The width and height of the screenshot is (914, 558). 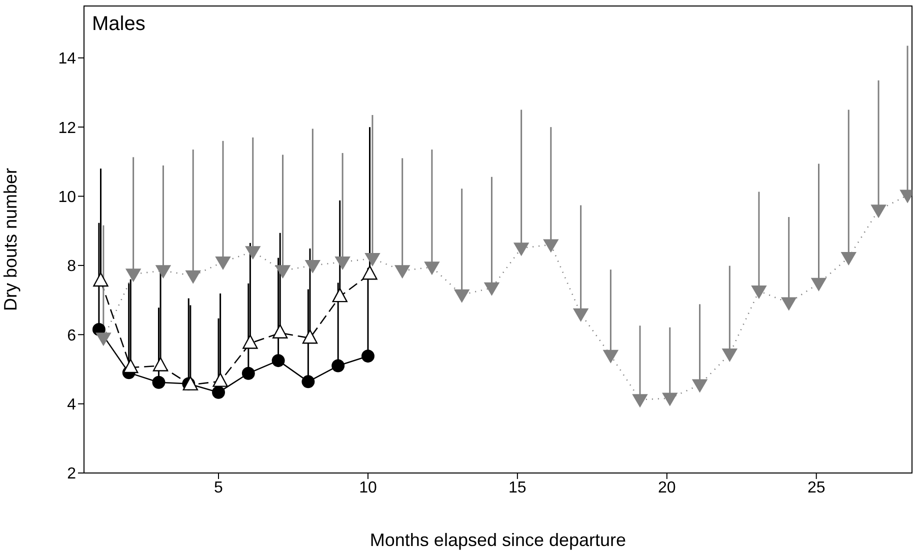 What do you see at coordinates (67, 197) in the screenshot?
I see `y-tick-label: 10` at bounding box center [67, 197].